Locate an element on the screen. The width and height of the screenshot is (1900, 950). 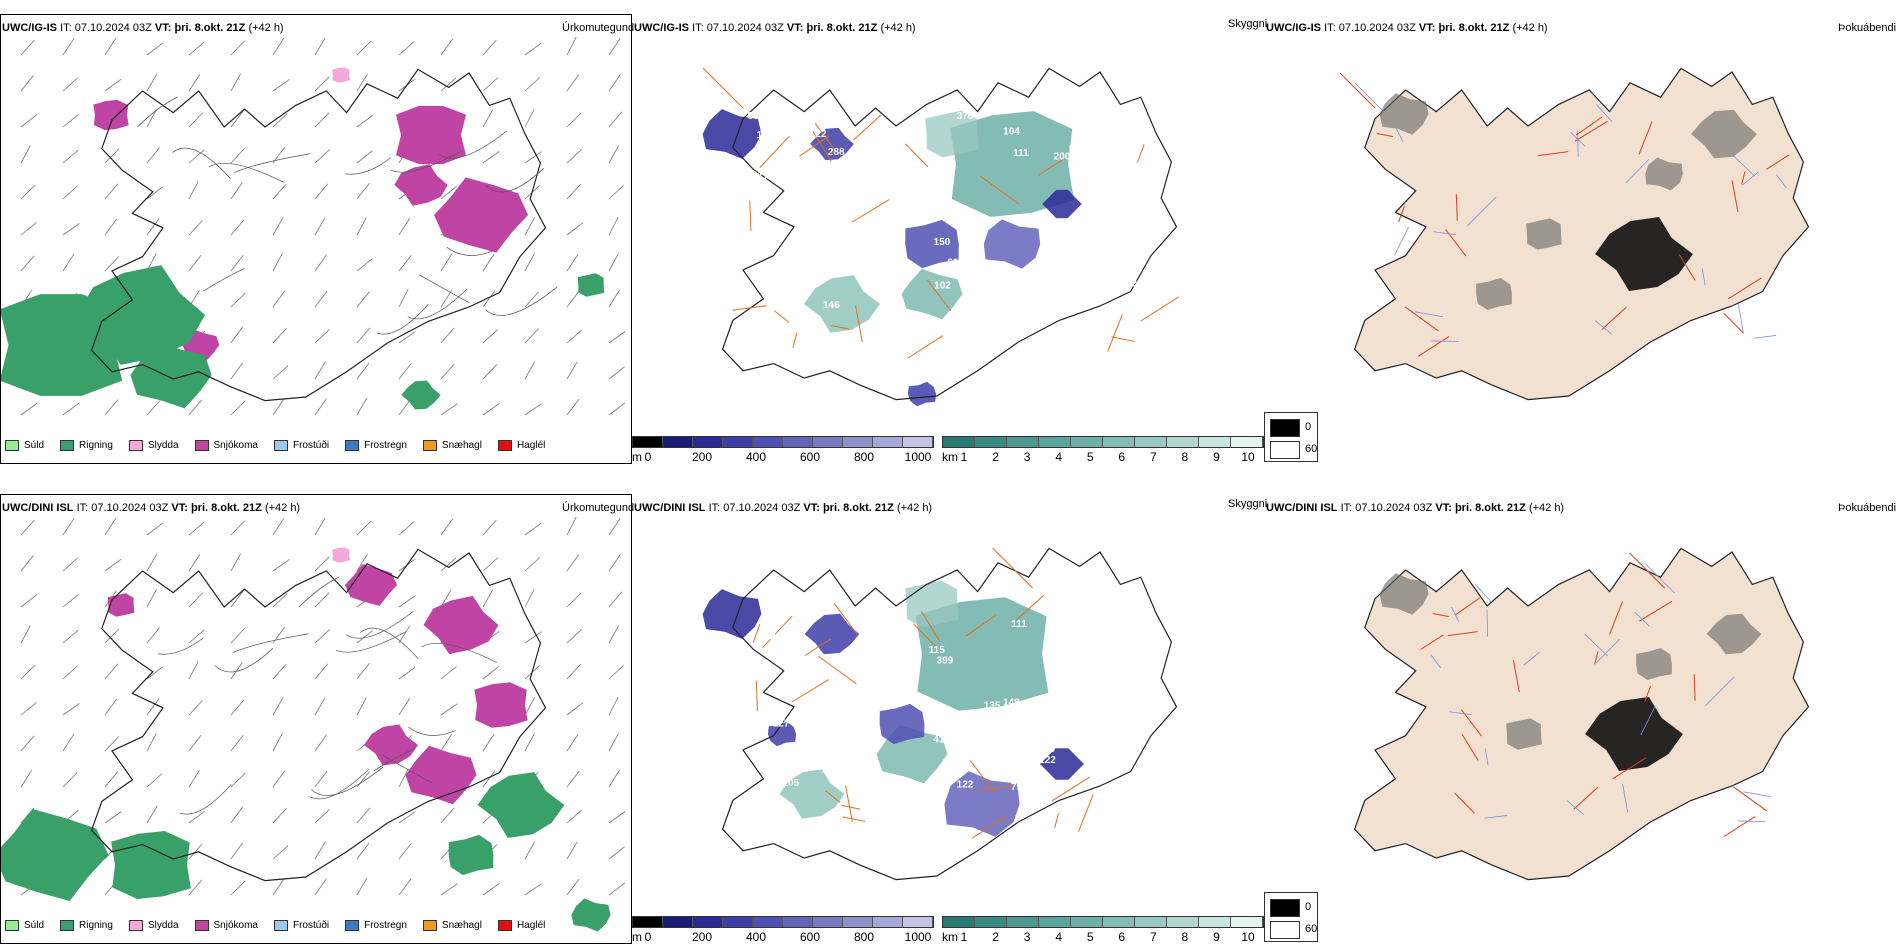
ceiling-area is located at coordinates (782, 734).